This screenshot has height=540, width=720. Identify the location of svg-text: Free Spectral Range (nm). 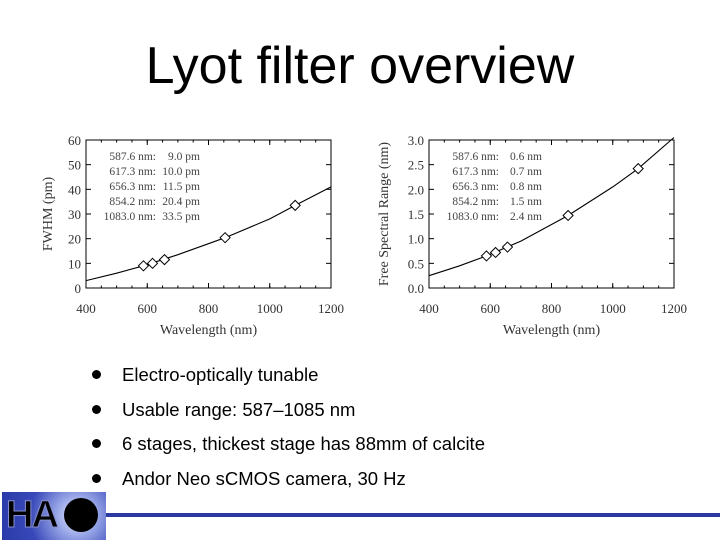
(384, 214).